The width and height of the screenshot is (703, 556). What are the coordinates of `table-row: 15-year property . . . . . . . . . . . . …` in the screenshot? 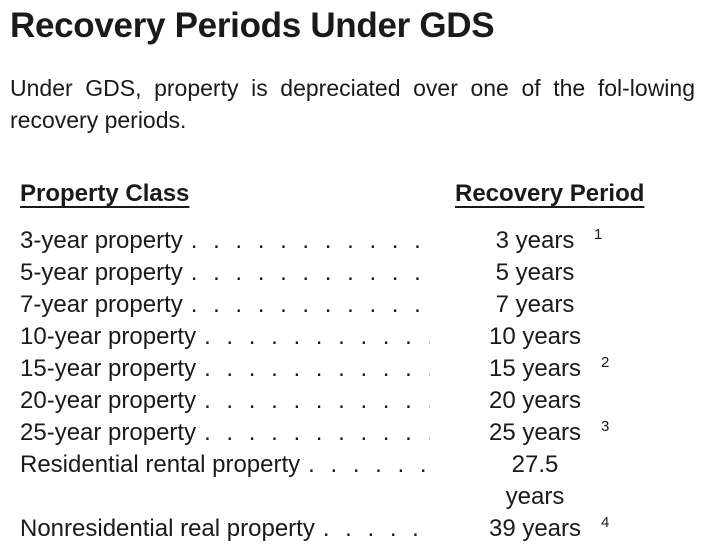 It's located at (350, 369).